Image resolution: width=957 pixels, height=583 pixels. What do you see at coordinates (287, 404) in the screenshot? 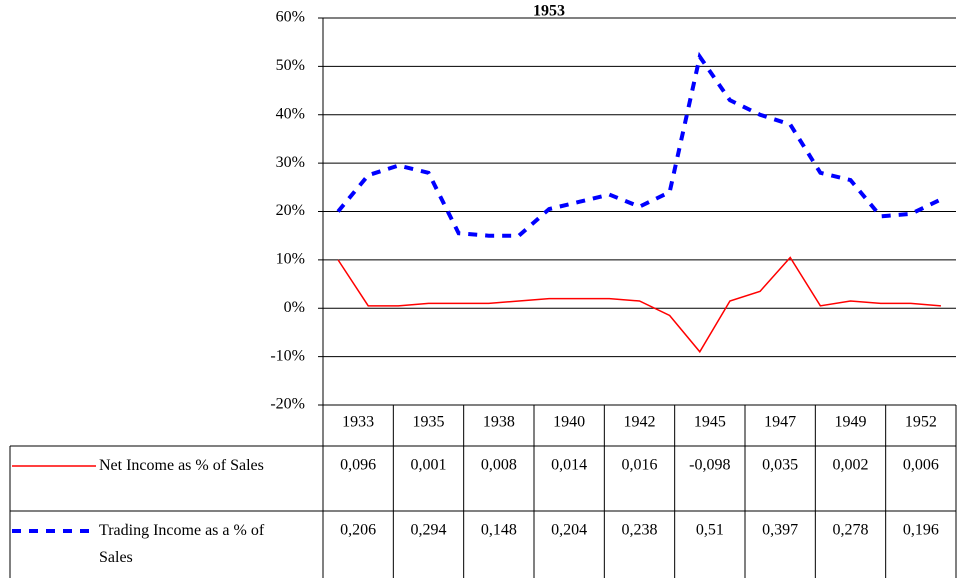
I see `y-tick-label: -20%` at bounding box center [287, 404].